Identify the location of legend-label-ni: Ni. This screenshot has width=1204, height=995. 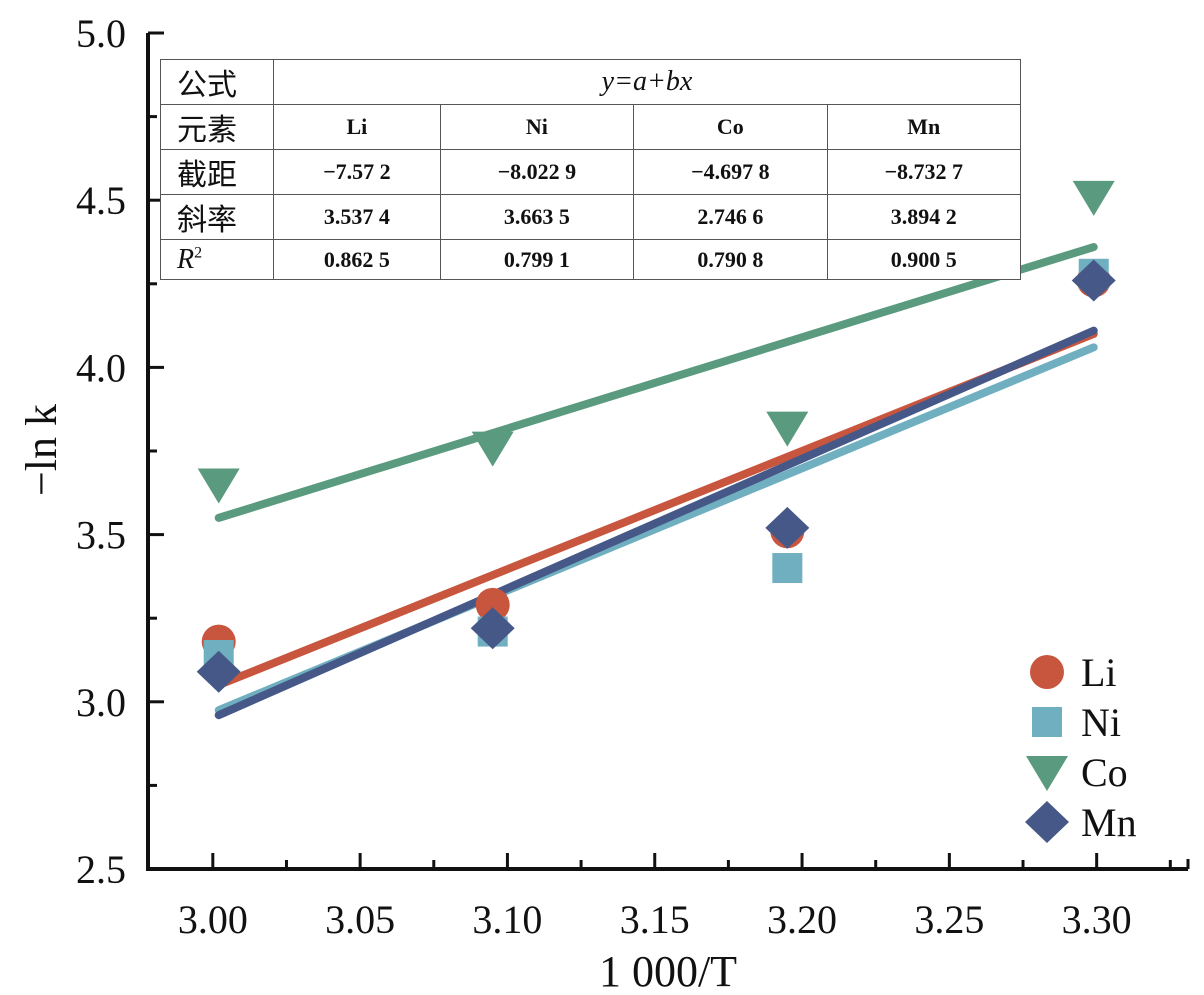
(1101, 722).